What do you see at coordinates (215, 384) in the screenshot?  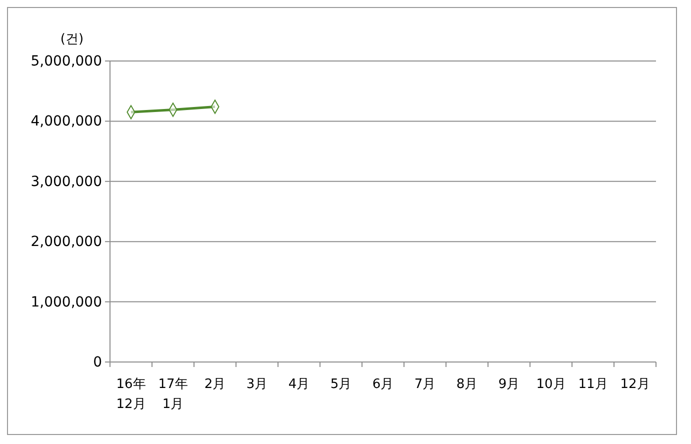 I see `x-tick-label: 2月` at bounding box center [215, 384].